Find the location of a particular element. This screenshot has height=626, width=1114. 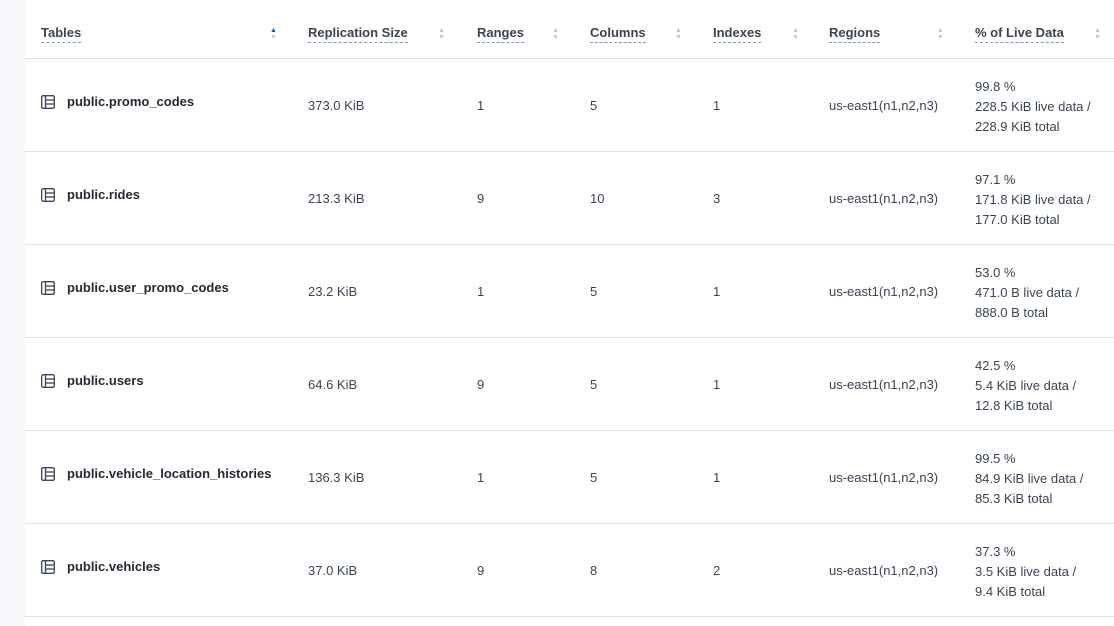

live-percent: 99.8 % is located at coordinates (995, 86).